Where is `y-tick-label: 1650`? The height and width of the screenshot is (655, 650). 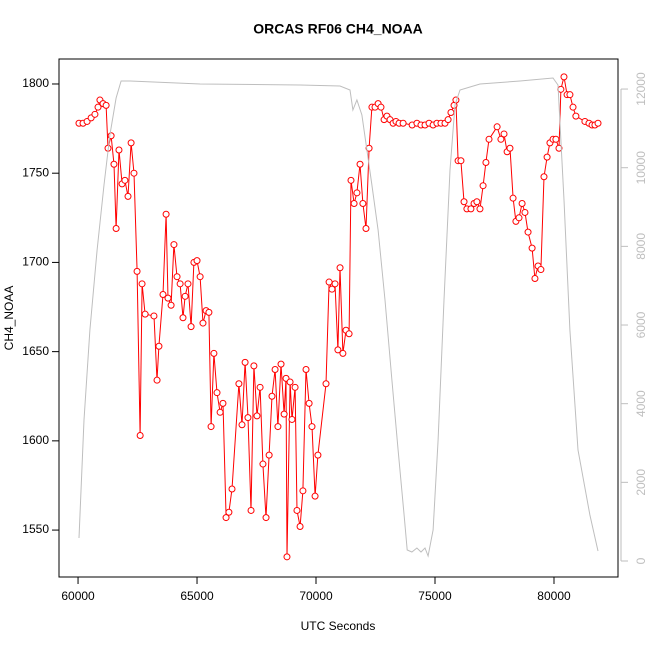
y-tick-label: 1650 is located at coordinates (35, 351).